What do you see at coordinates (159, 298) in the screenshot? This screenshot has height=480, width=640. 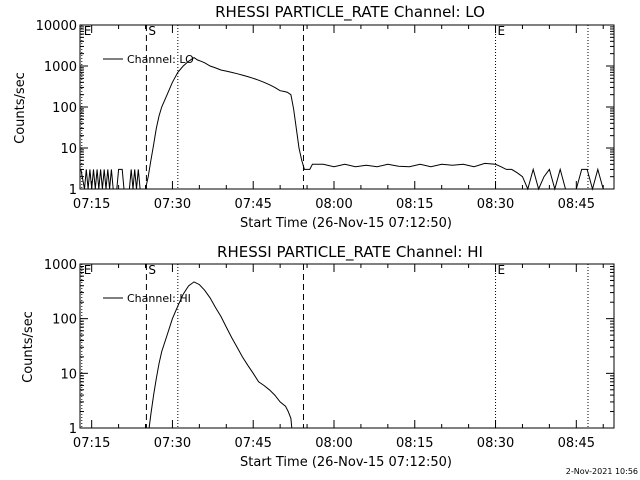 I see `legend-label: Channel: HI` at bounding box center [159, 298].